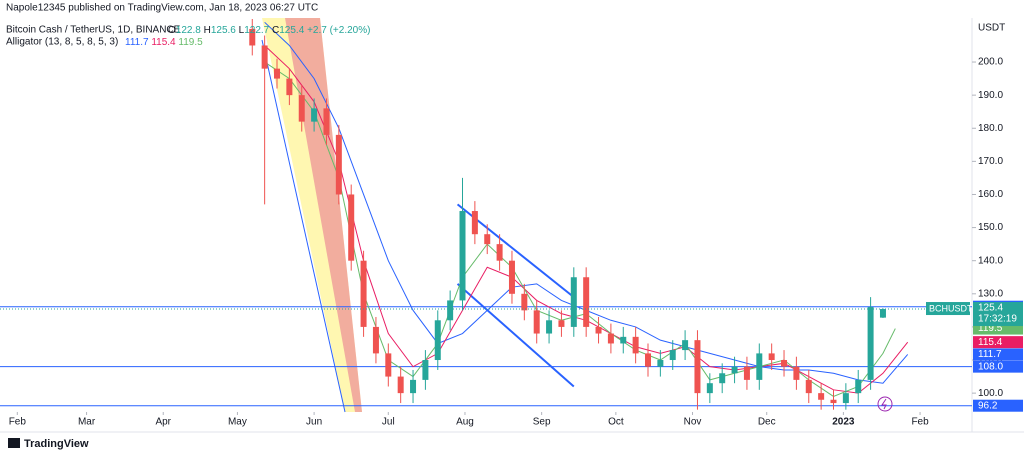 The height and width of the screenshot is (460, 1024). Describe the element at coordinates (990, 194) in the screenshot. I see `y-tick-label: 160.0` at that location.